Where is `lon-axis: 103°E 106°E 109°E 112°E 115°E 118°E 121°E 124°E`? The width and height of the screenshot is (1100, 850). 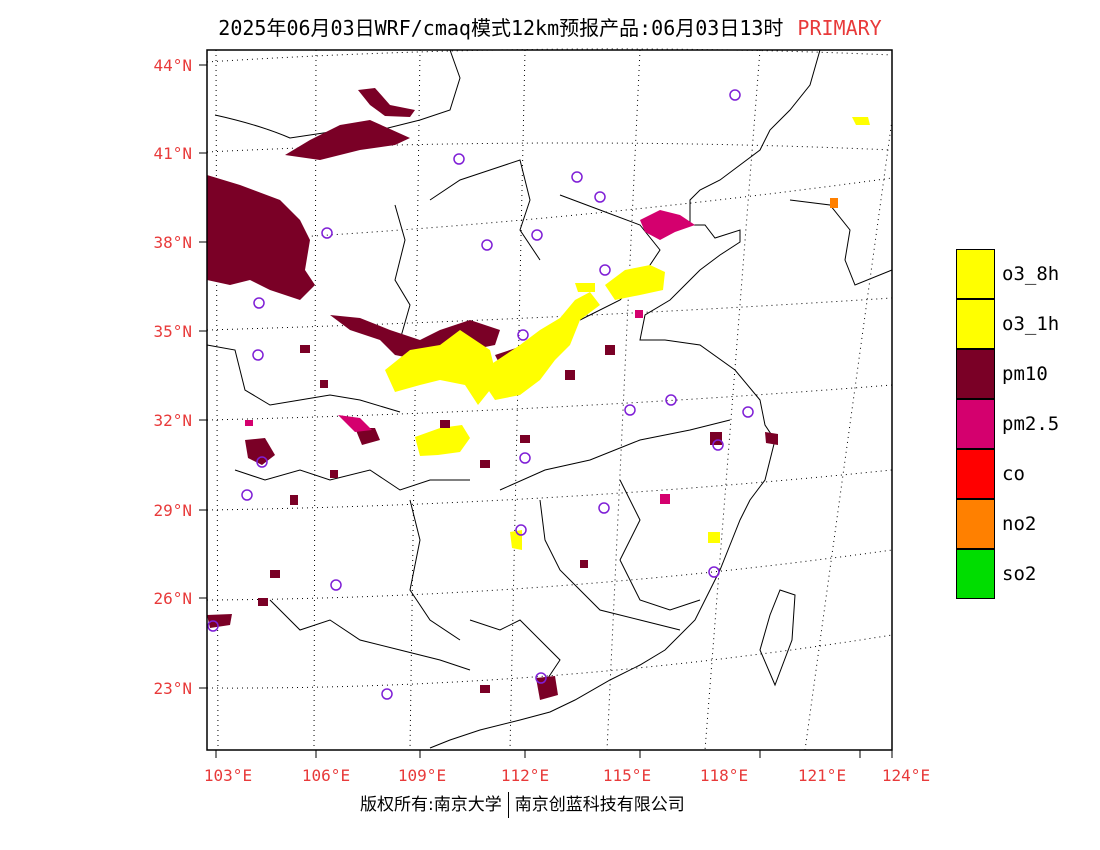 lon-axis: 103°E 106°E 109°E 112°E 115°E 118°E 121°E 124°E is located at coordinates (567, 767).